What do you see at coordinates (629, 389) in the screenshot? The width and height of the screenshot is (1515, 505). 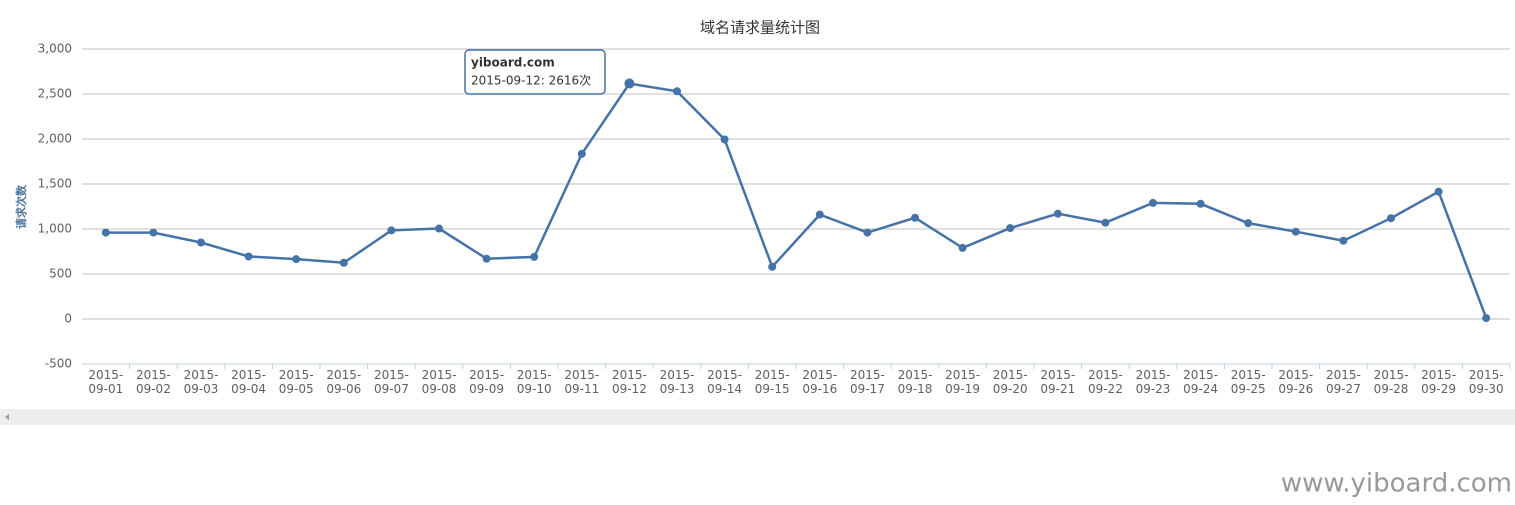 I see `x-tick-line: 09-12` at bounding box center [629, 389].